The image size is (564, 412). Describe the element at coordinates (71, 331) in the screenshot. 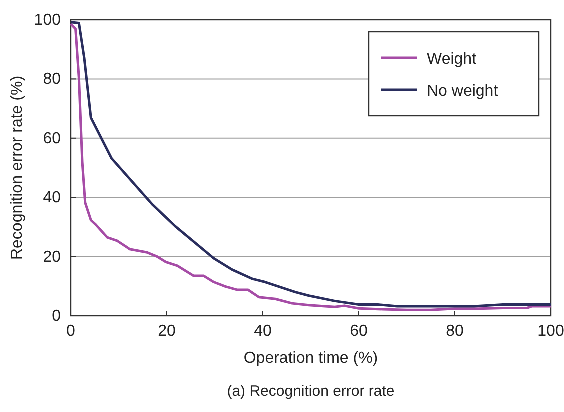

I see `x-tick-label: 0` at that location.